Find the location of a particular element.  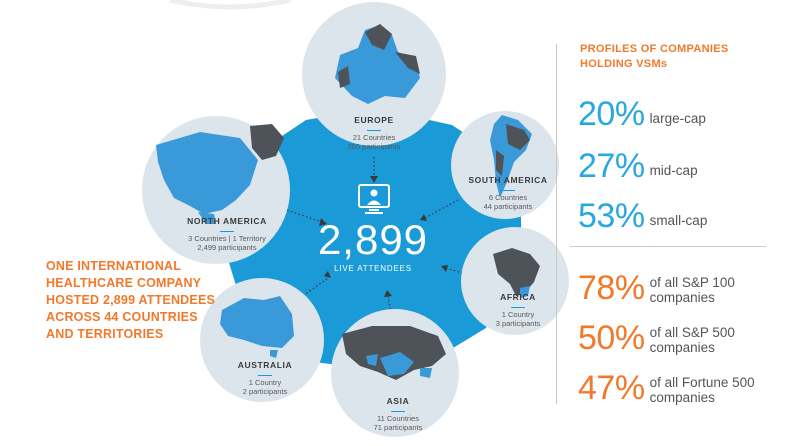

africa-circle is located at coordinates (515, 281).